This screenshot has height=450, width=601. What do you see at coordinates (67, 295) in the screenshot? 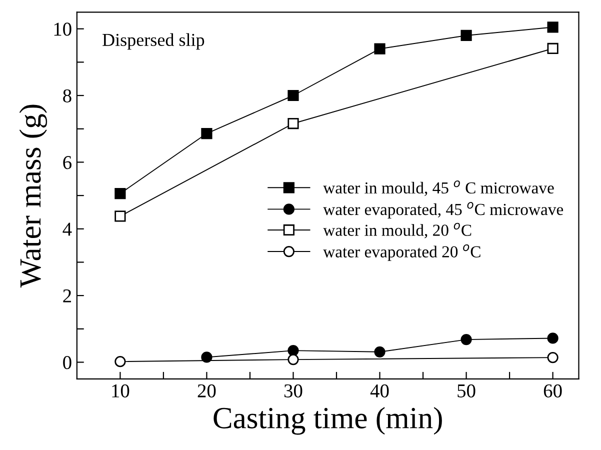
I see `y-tick-label: 2` at bounding box center [67, 295].